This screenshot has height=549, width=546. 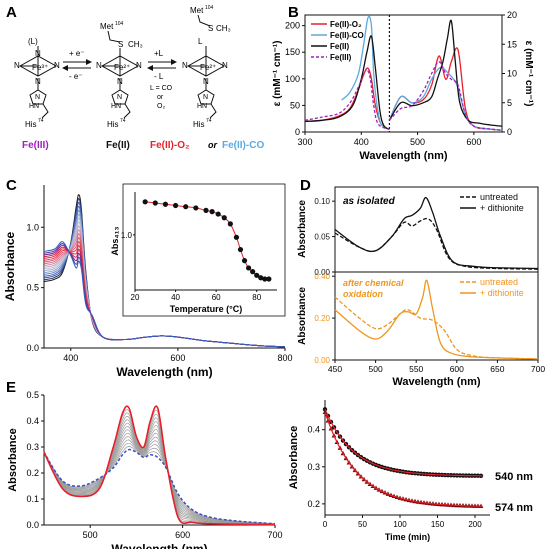 I want to click on c-inset-frame, so click(x=204, y=250).